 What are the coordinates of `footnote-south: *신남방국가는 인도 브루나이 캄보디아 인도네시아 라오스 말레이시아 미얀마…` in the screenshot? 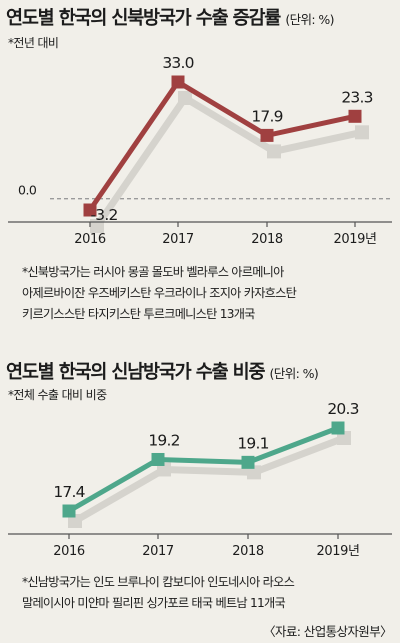 It's located at (158, 593).